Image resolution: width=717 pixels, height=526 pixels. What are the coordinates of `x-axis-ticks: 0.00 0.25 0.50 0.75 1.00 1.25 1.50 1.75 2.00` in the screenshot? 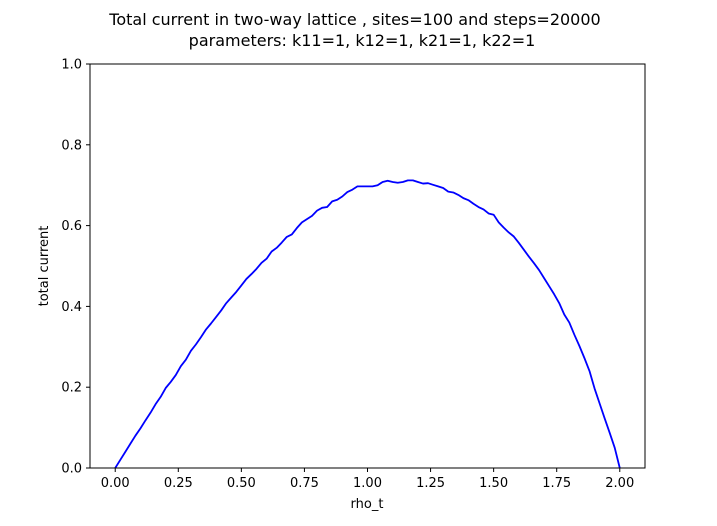 It's located at (367, 479).